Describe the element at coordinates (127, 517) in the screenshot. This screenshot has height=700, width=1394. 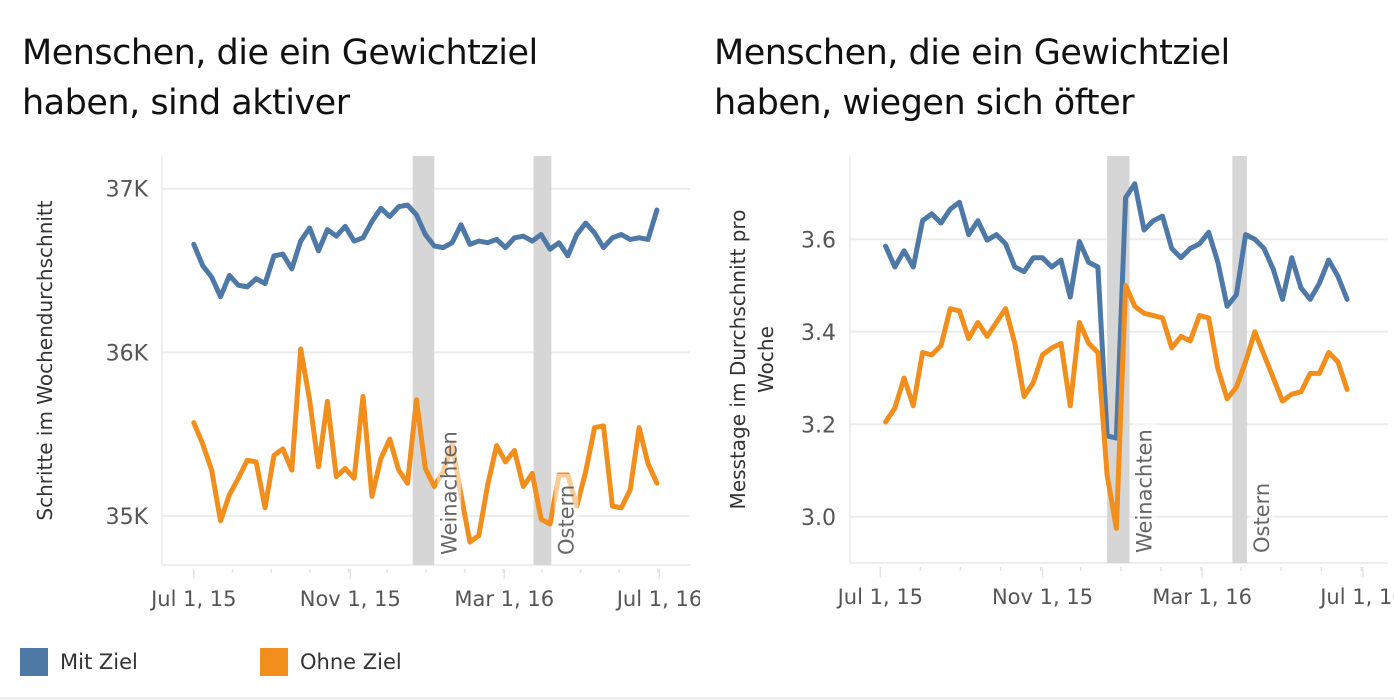
I see `y-tick-label: 35K` at that location.